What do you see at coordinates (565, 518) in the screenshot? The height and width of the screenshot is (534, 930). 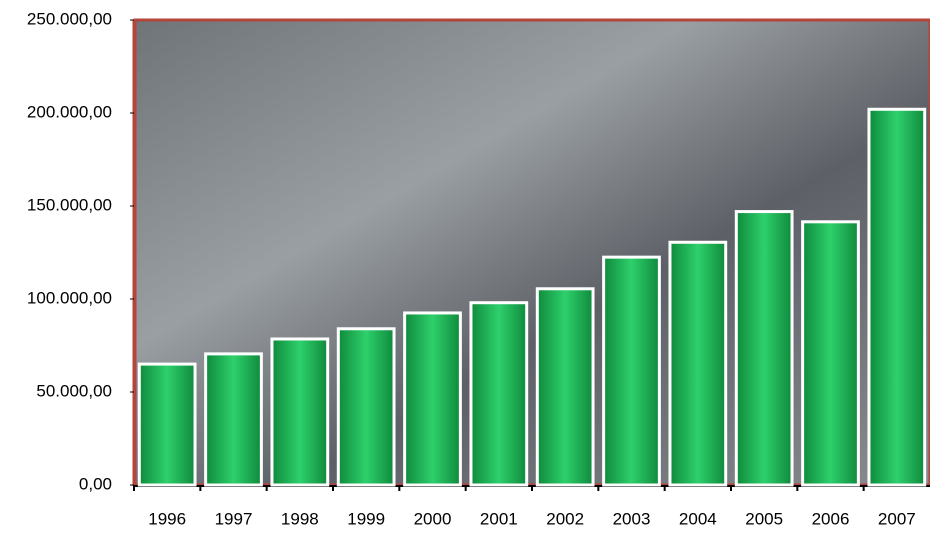 I see `x-tick-label: 2002` at bounding box center [565, 518].